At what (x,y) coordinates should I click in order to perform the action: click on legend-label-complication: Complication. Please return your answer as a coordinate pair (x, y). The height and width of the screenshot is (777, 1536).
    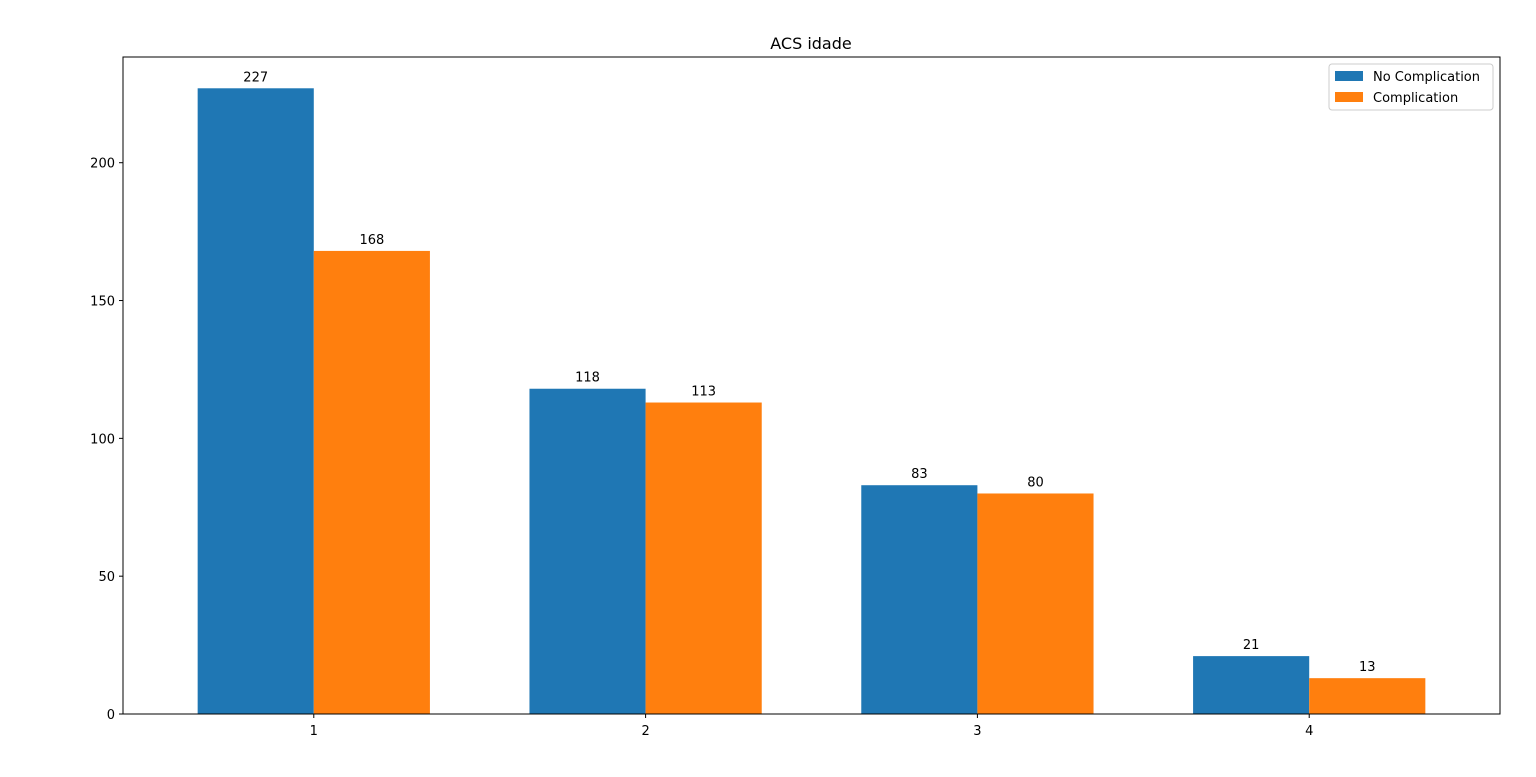
    Looking at the image, I should click on (1415, 98).